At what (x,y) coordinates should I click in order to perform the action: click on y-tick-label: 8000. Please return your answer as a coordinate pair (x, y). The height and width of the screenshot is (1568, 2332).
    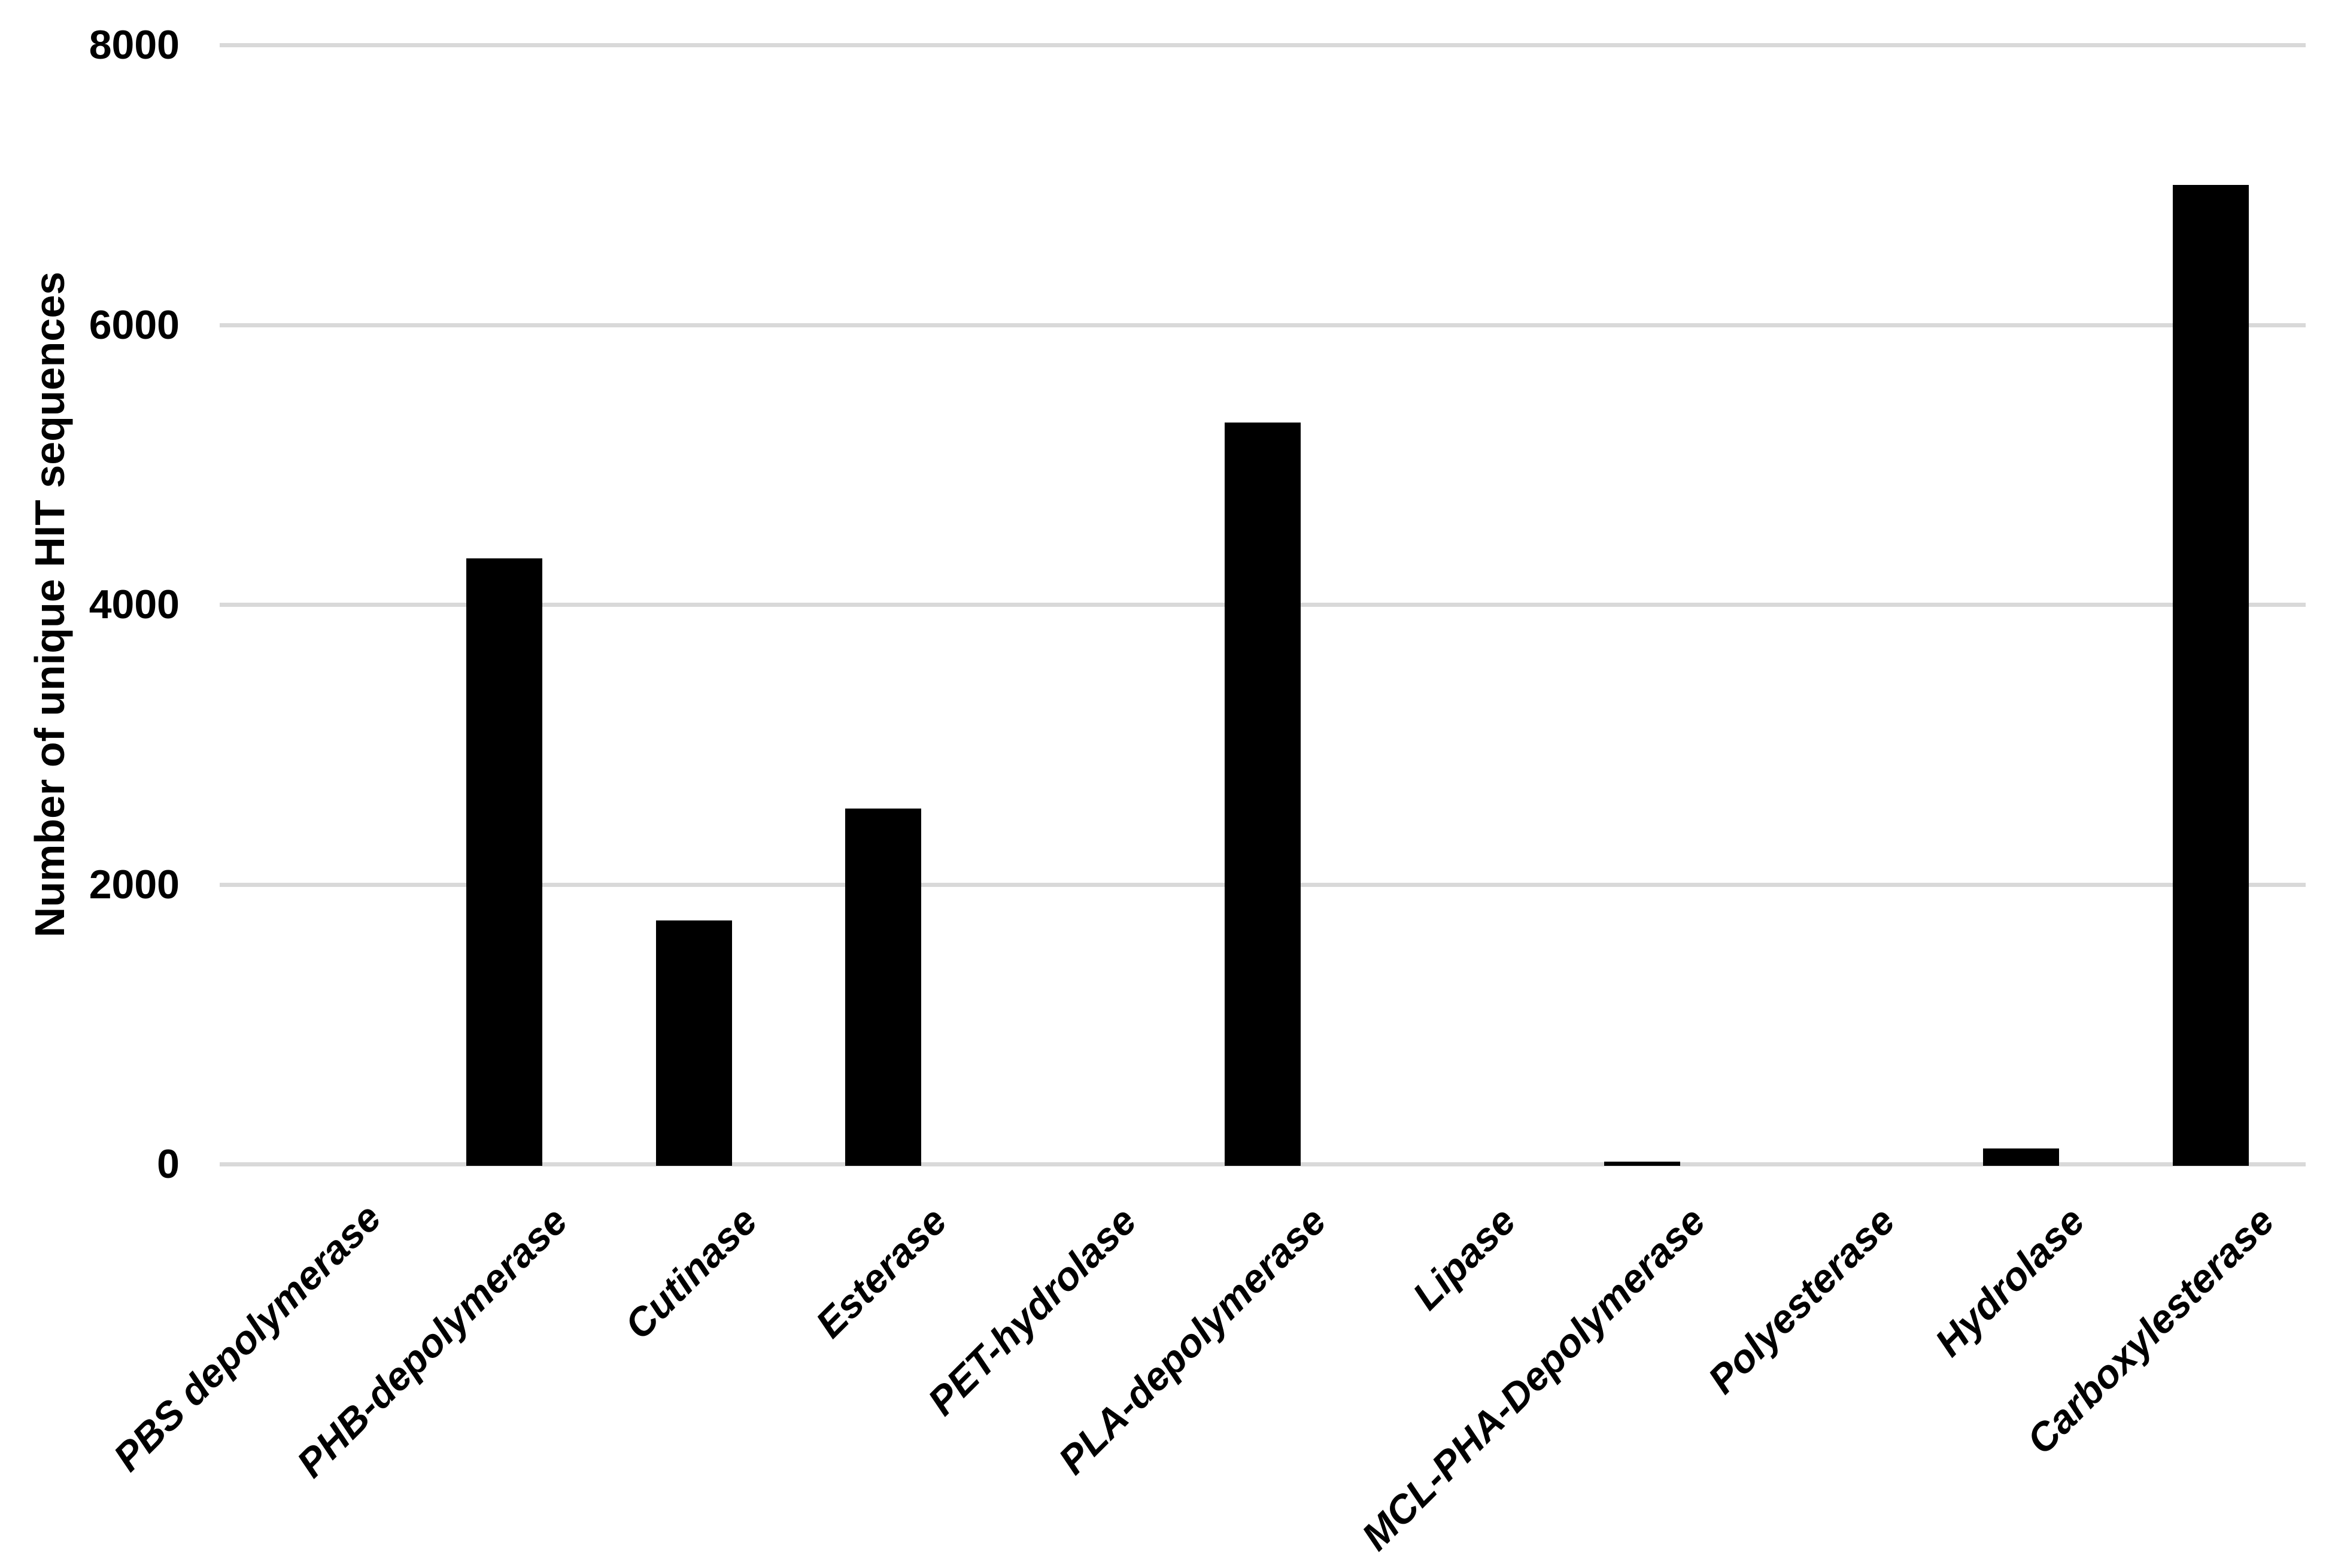
    Looking at the image, I should click on (134, 45).